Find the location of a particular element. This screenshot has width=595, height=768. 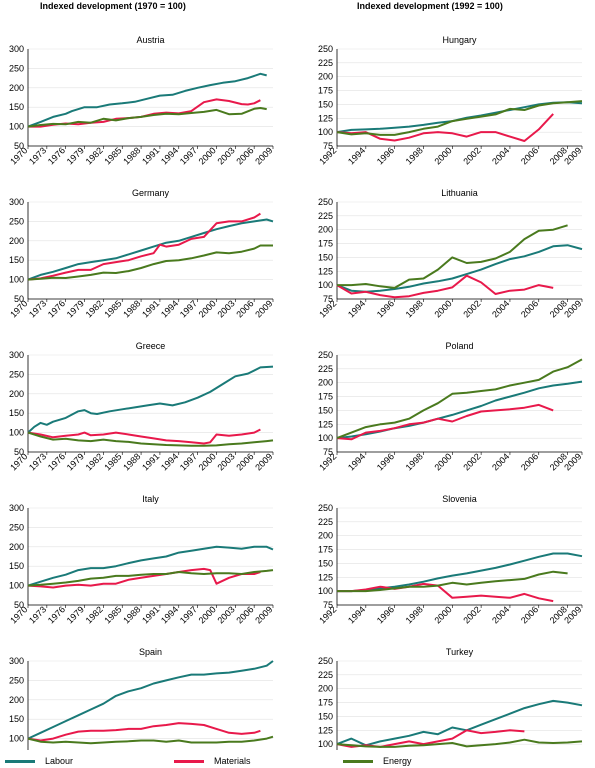

series-line-energy-austria is located at coordinates (147, 117).